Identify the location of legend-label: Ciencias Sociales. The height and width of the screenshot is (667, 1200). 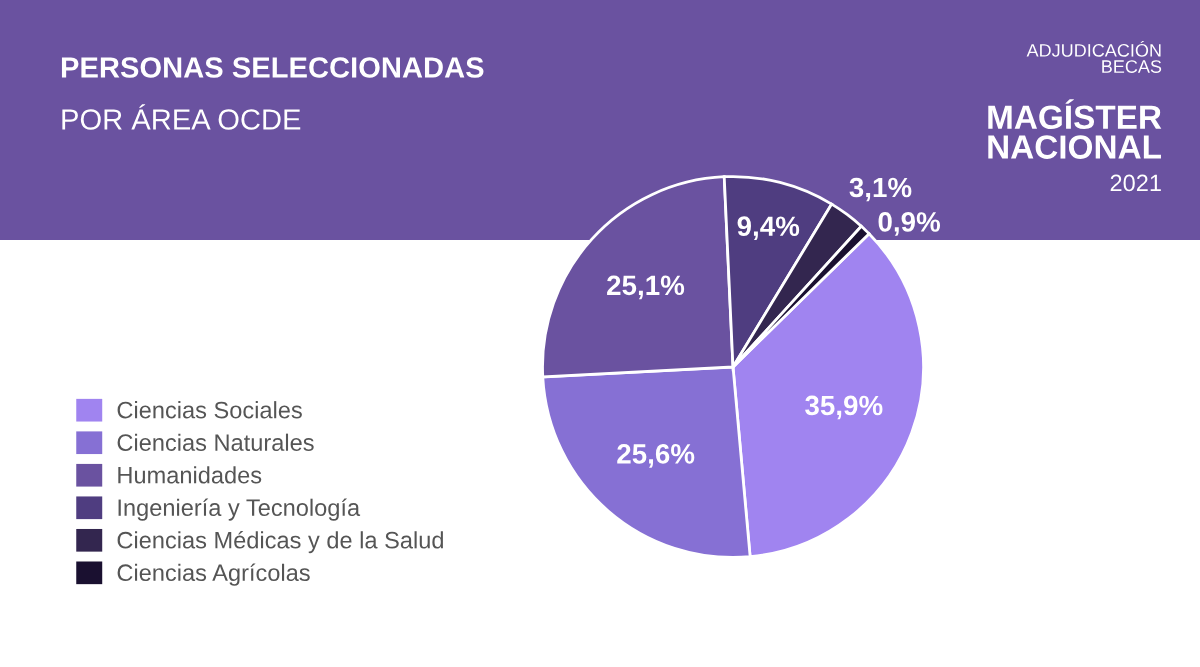
(209, 410).